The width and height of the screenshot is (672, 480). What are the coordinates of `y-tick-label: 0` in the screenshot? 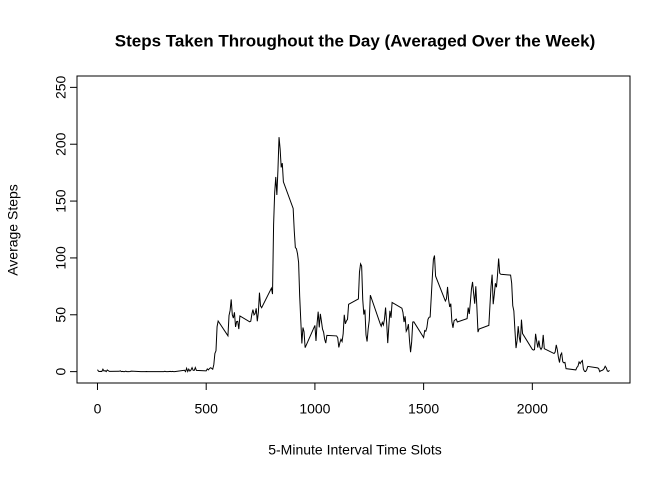 It's located at (61, 372).